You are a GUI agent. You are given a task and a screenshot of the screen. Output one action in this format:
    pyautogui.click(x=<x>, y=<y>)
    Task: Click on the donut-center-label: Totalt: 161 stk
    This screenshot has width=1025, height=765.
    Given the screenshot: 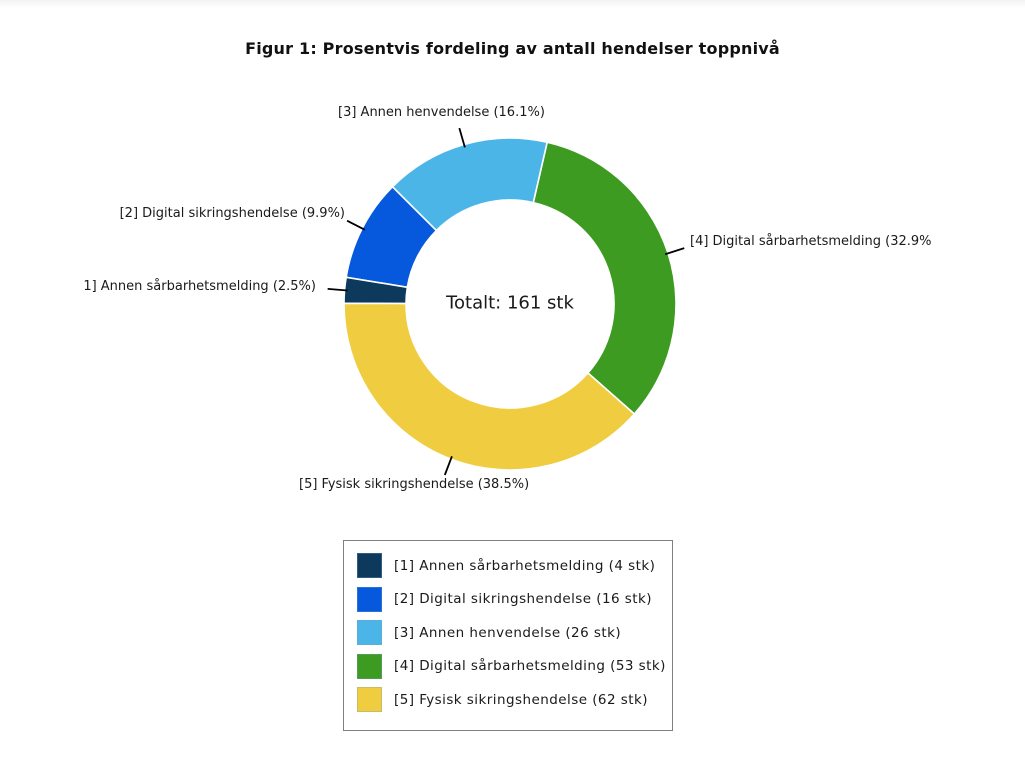 What is the action you would take?
    pyautogui.click(x=510, y=303)
    